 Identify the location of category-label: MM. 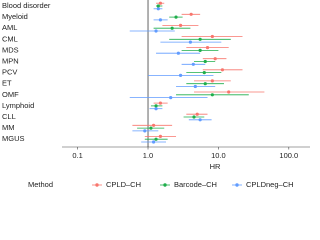
(8, 127).